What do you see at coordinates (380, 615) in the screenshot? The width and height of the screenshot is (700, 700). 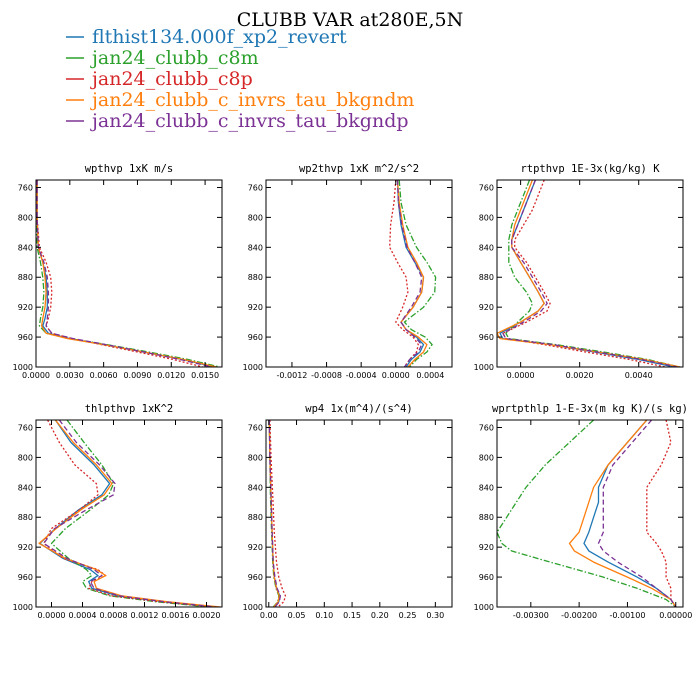 I see `x-tick-label: 0.20` at bounding box center [380, 615].